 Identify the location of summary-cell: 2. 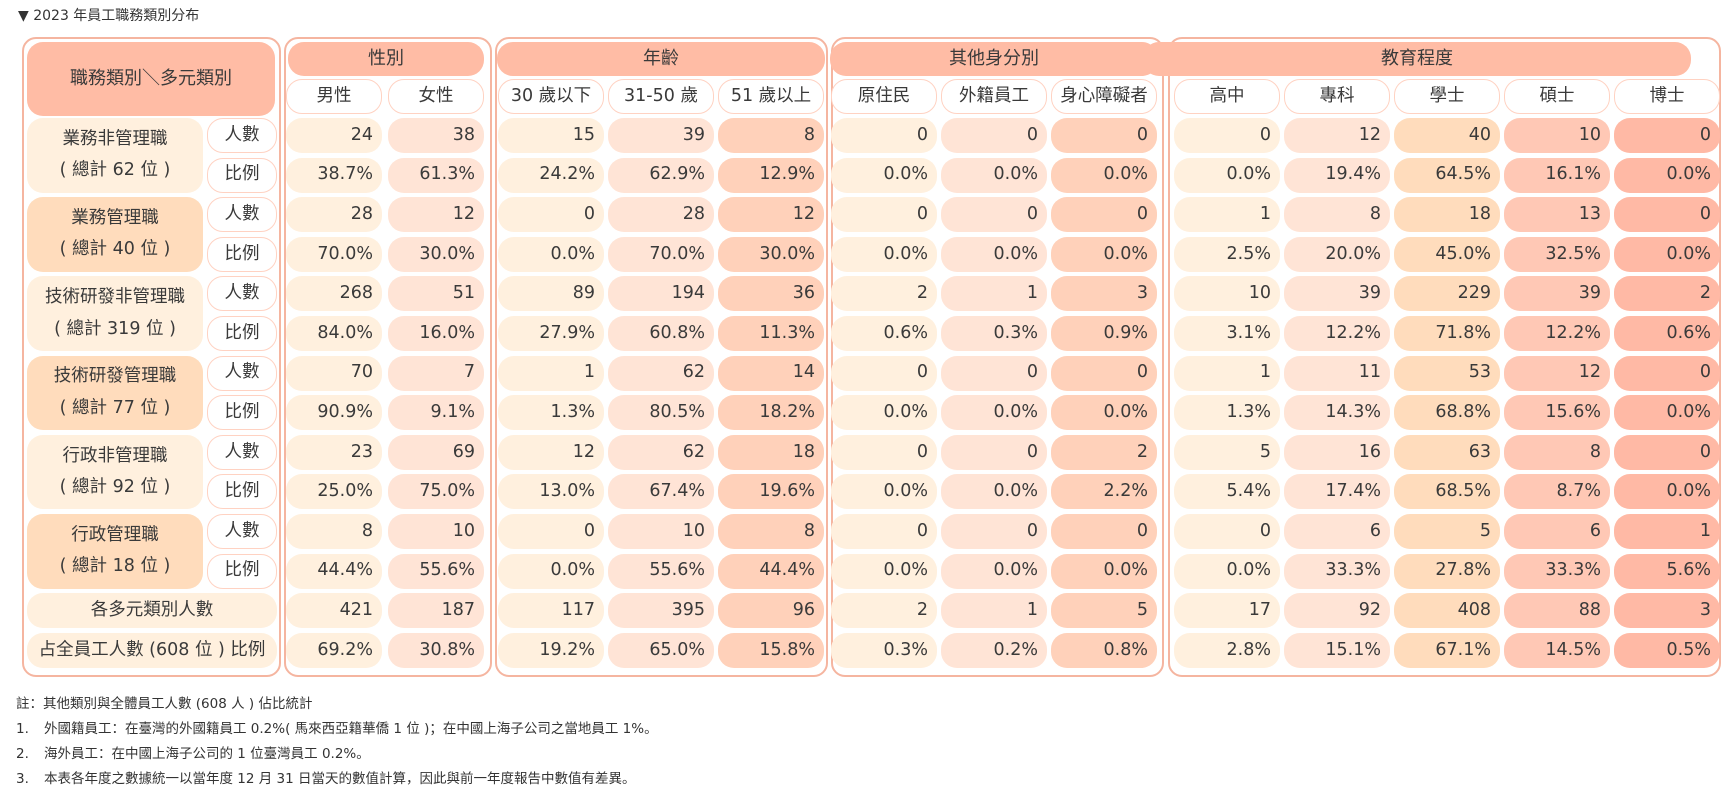
(884, 611).